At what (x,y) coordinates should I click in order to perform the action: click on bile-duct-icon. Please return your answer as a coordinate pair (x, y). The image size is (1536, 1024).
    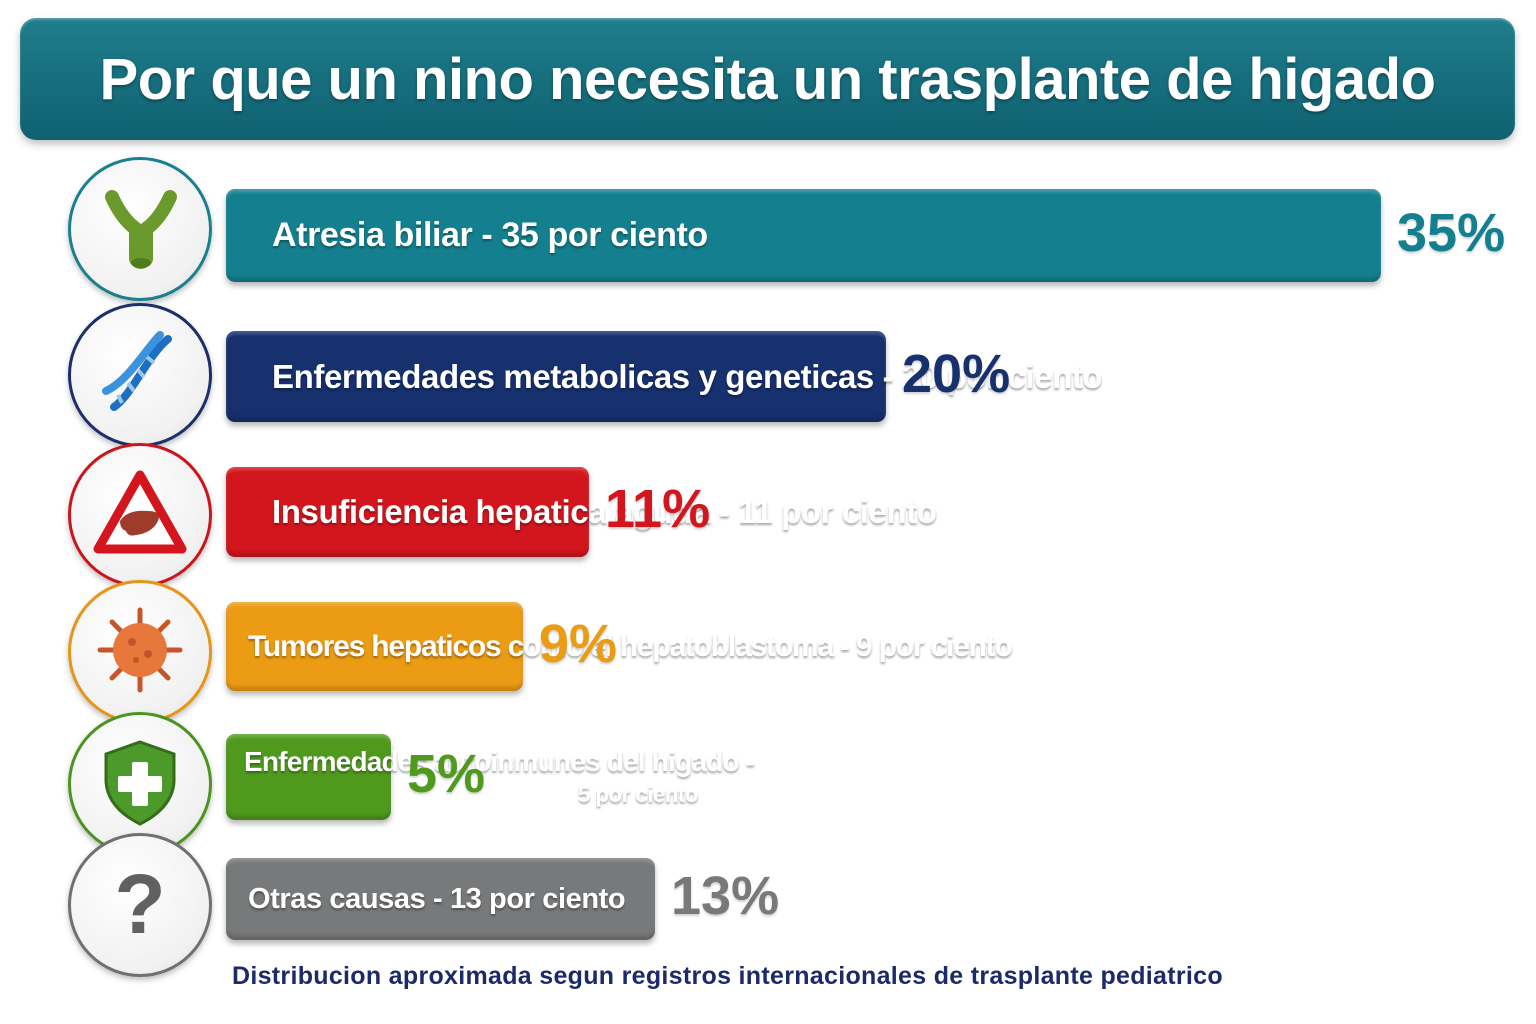
    Looking at the image, I should click on (140, 229).